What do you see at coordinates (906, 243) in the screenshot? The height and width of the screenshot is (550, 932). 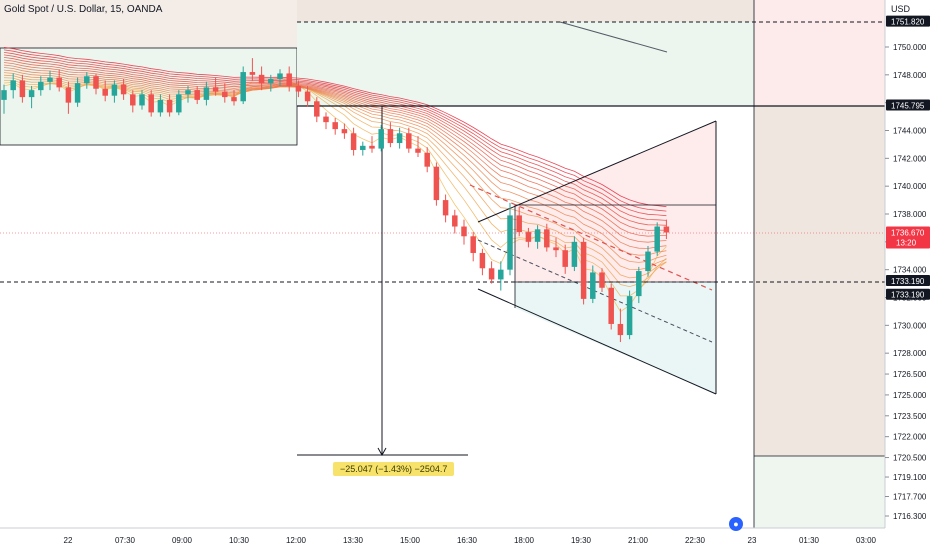 I see `price-marker-sub: 13:20` at bounding box center [906, 243].